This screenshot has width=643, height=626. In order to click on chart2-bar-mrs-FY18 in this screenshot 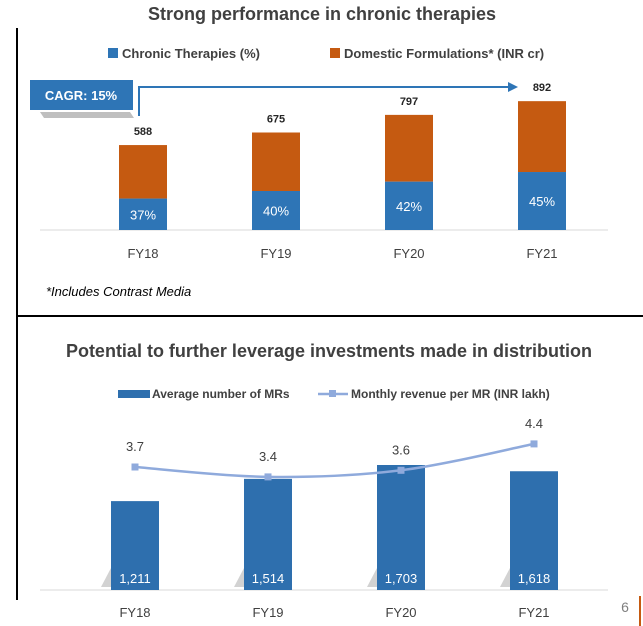, I will do `click(135, 545)`.